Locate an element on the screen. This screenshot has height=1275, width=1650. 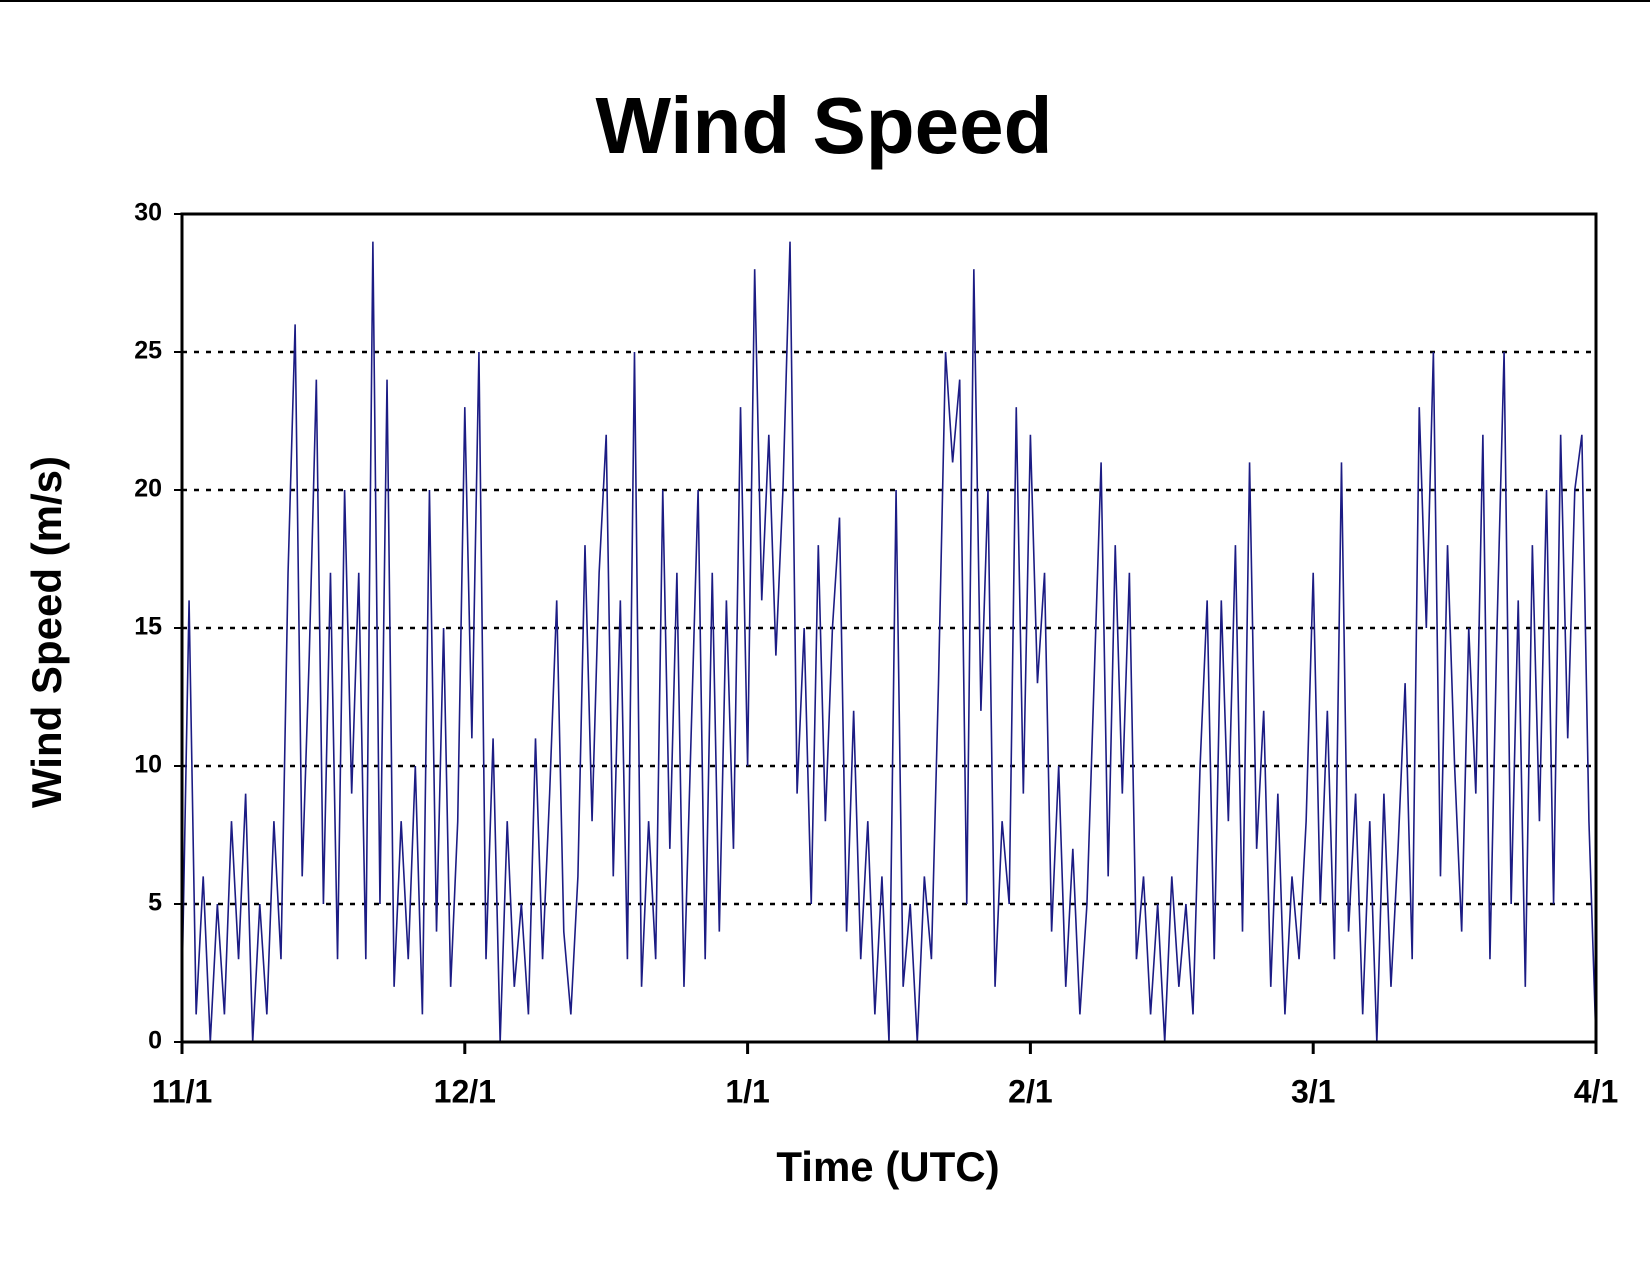
x-tick-label: 11/1 is located at coordinates (182, 1091).